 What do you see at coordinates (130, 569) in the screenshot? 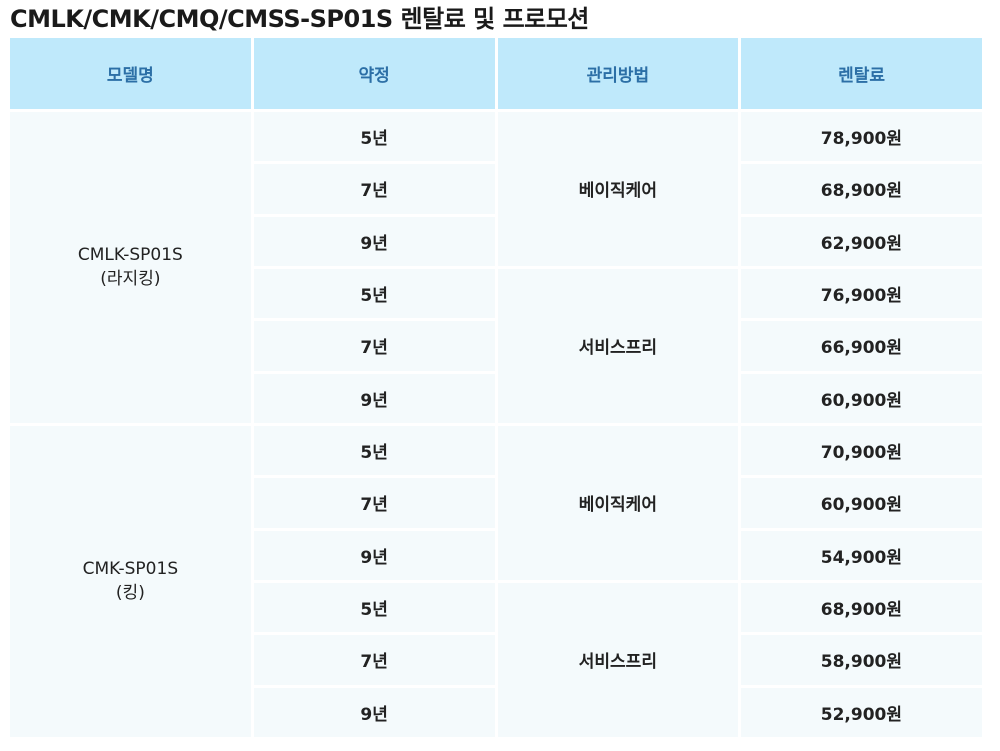
I see `model-name: CMK-SP01S` at bounding box center [130, 569].